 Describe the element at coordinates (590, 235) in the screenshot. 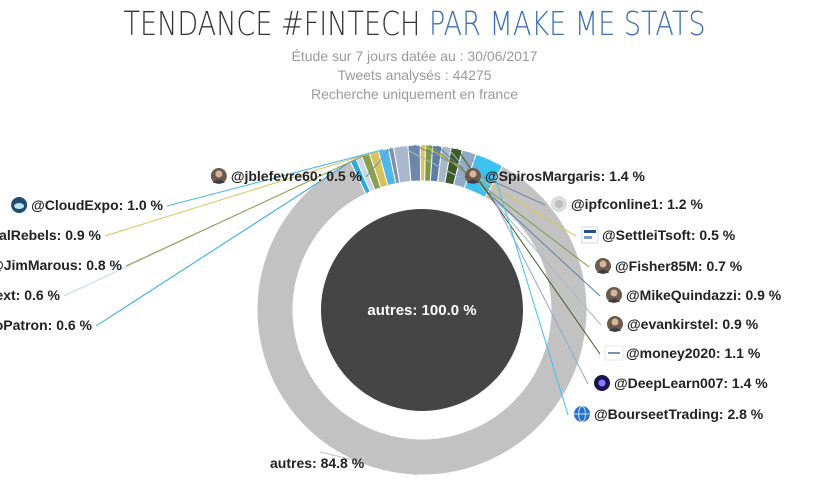

I see `avatar-settle-icon` at that location.